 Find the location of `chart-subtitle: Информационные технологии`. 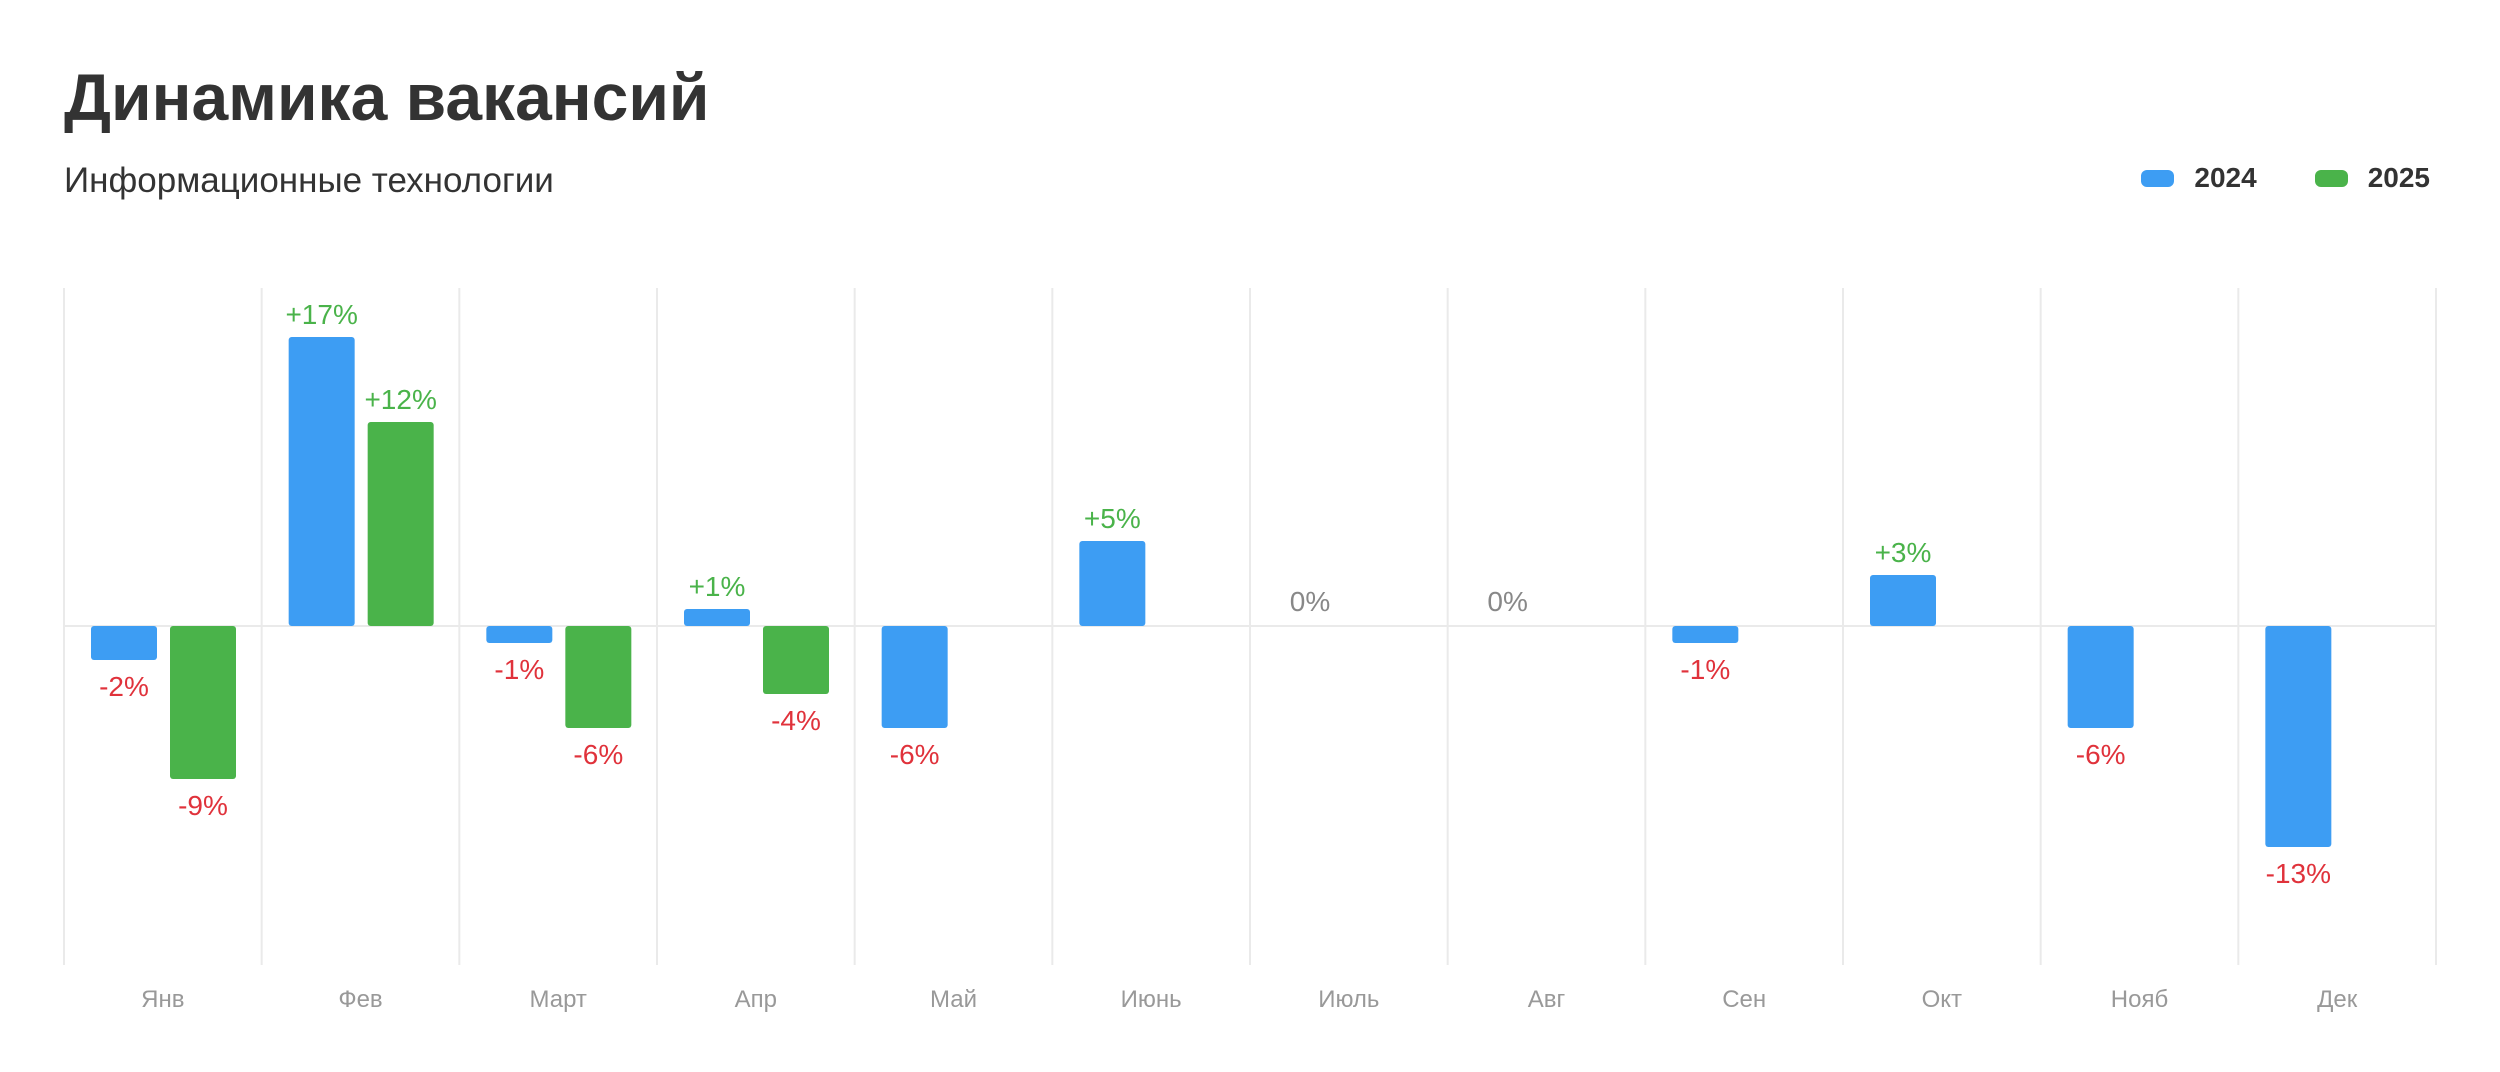

chart-subtitle: Информационные технологии is located at coordinates (309, 180).